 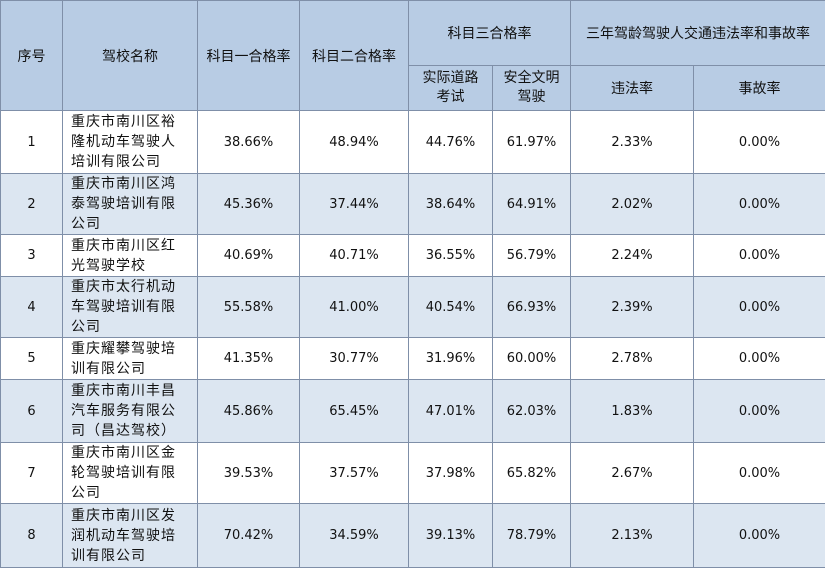 I want to click on table-cell: 2.24%, so click(x=632, y=256).